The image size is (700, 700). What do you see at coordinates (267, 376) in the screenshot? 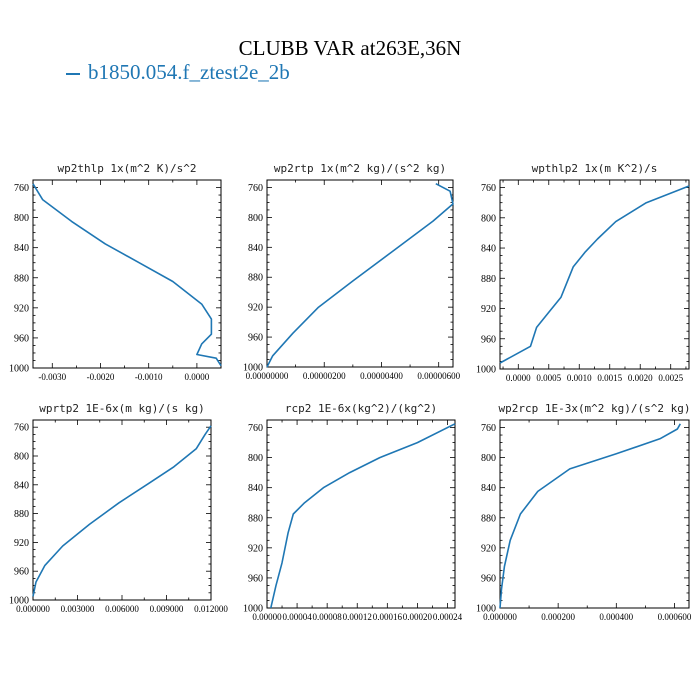
I see `x-tick-label: 0.00000000` at bounding box center [267, 376].